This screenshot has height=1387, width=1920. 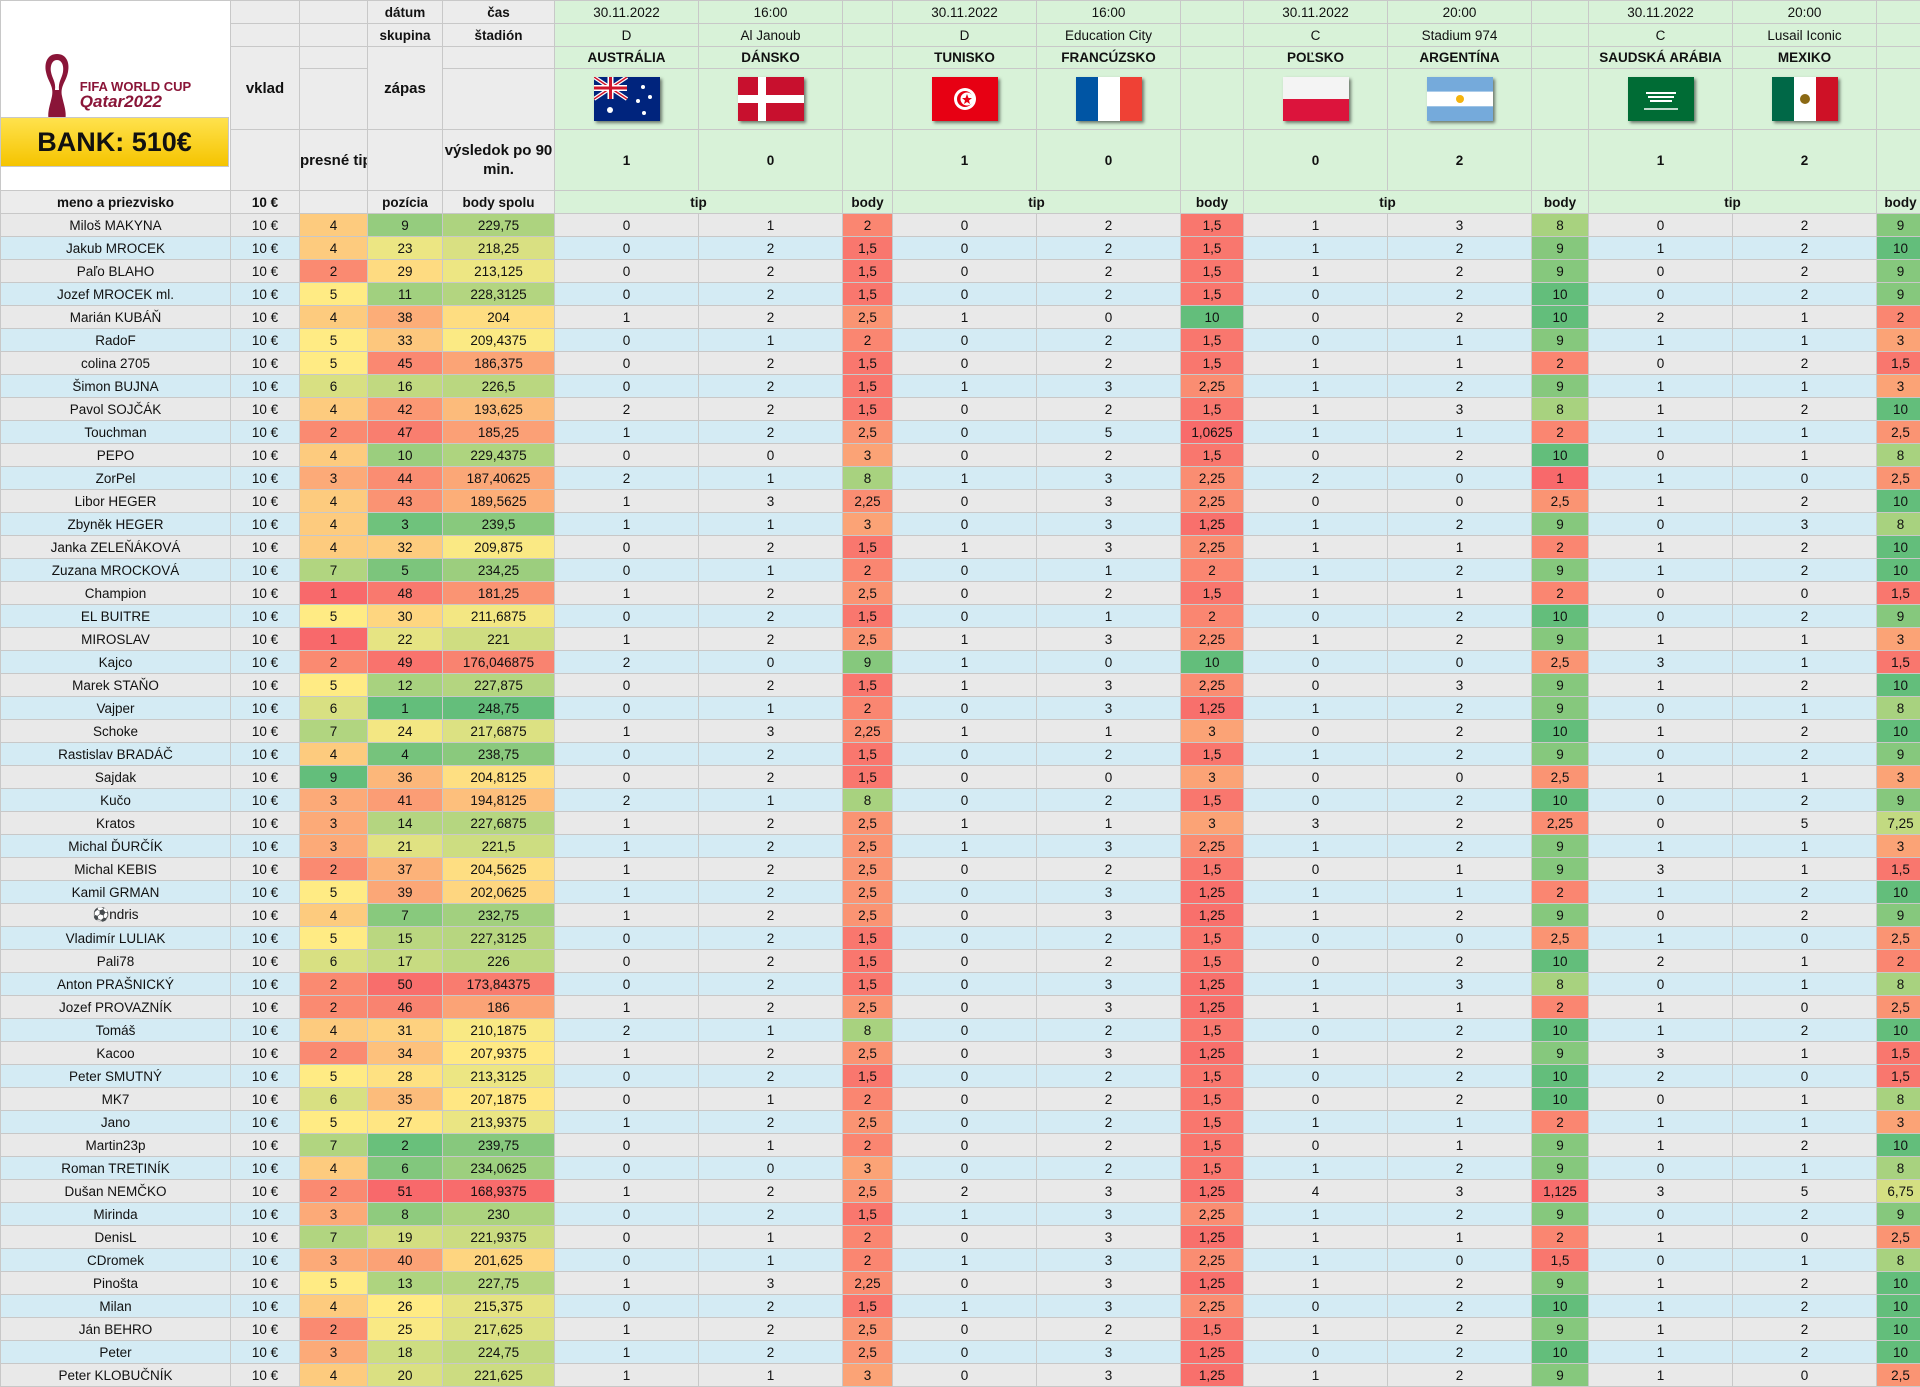 What do you see at coordinates (116, 846) in the screenshot?
I see `player-name: Michal ĎURČÍK` at bounding box center [116, 846].